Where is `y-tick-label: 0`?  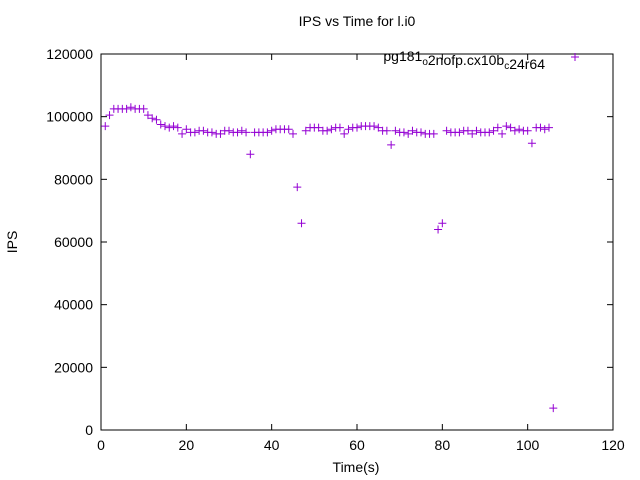 y-tick-label: 0 is located at coordinates (89, 430).